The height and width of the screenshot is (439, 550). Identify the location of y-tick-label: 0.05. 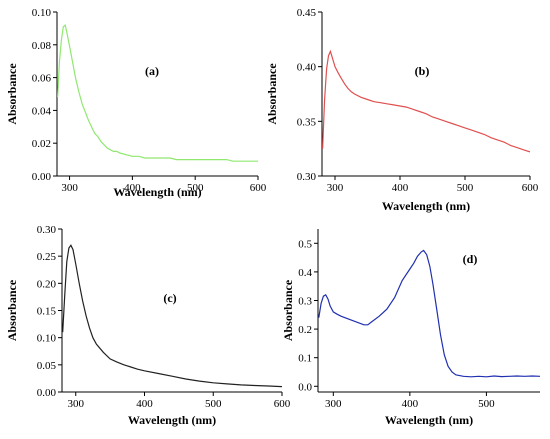
(47, 366).